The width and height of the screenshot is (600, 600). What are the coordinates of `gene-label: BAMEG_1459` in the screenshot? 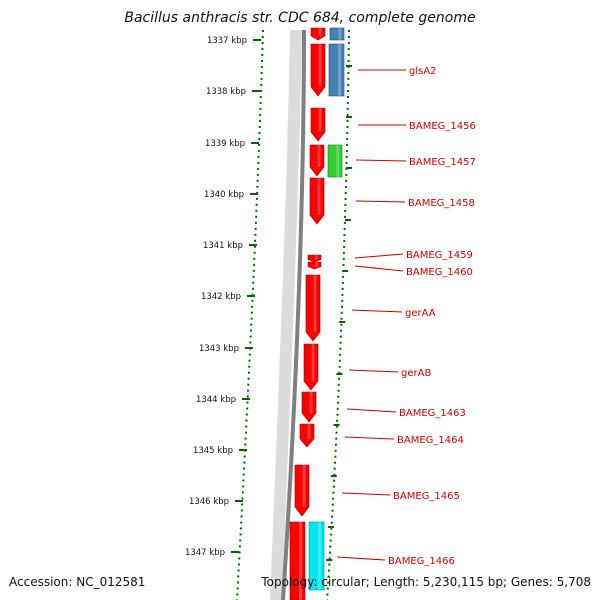 It's located at (439, 255).